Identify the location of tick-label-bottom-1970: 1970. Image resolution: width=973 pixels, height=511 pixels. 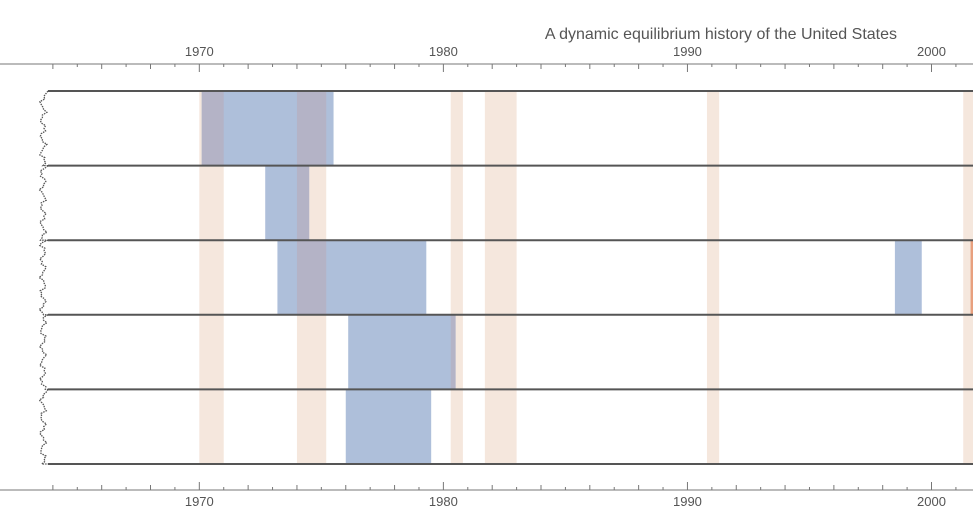
(199, 501).